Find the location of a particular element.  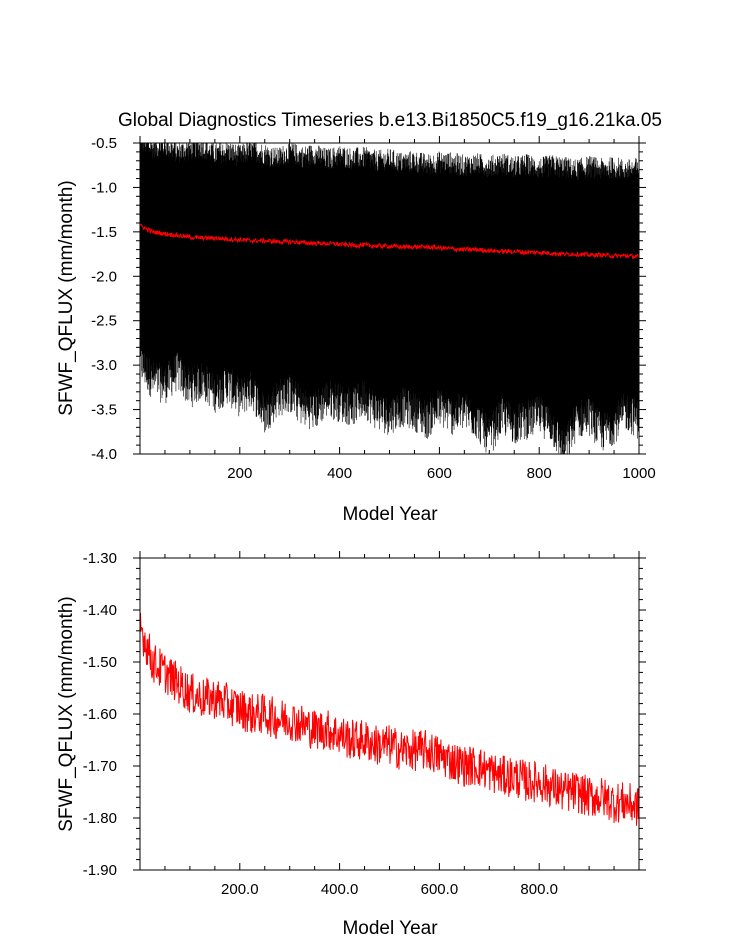

top-y-axis-label: SFWF_QFLUX (mm/month) is located at coordinates (66, 297).